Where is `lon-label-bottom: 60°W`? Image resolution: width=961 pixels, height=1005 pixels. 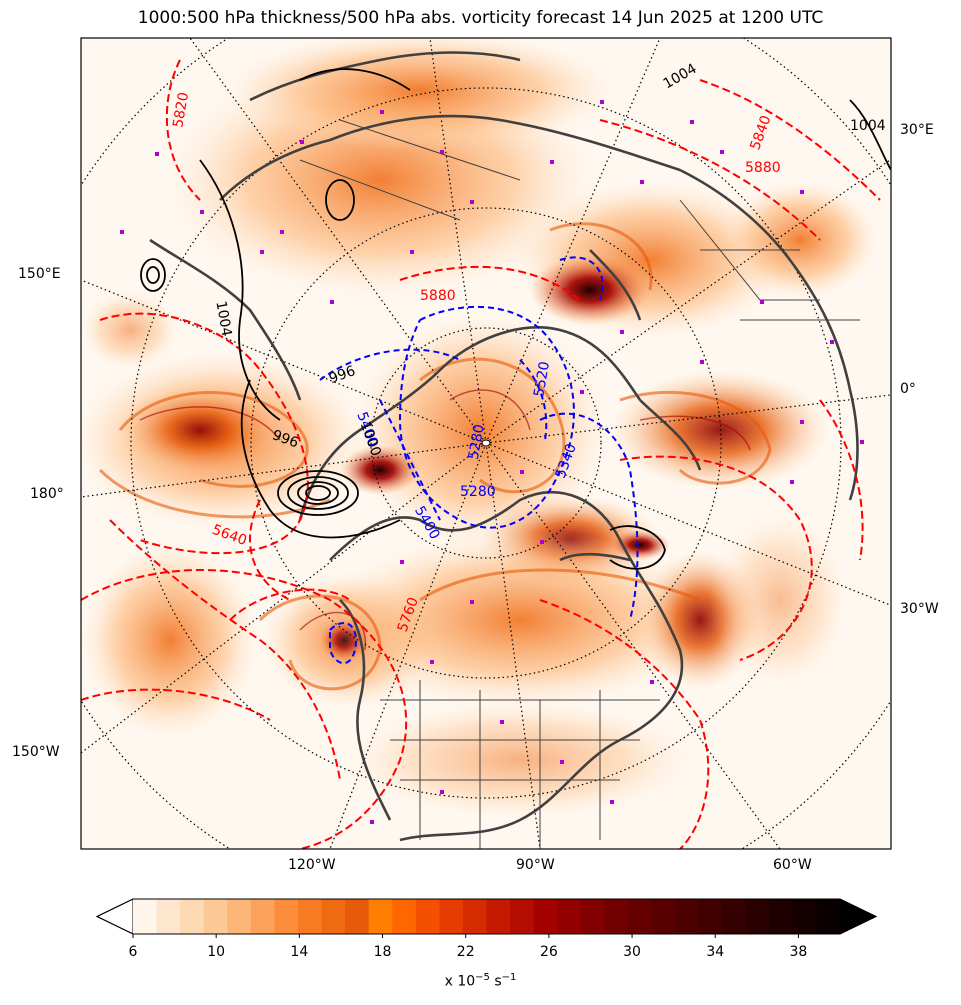
lon-label-bottom: 60°W is located at coordinates (792, 865).